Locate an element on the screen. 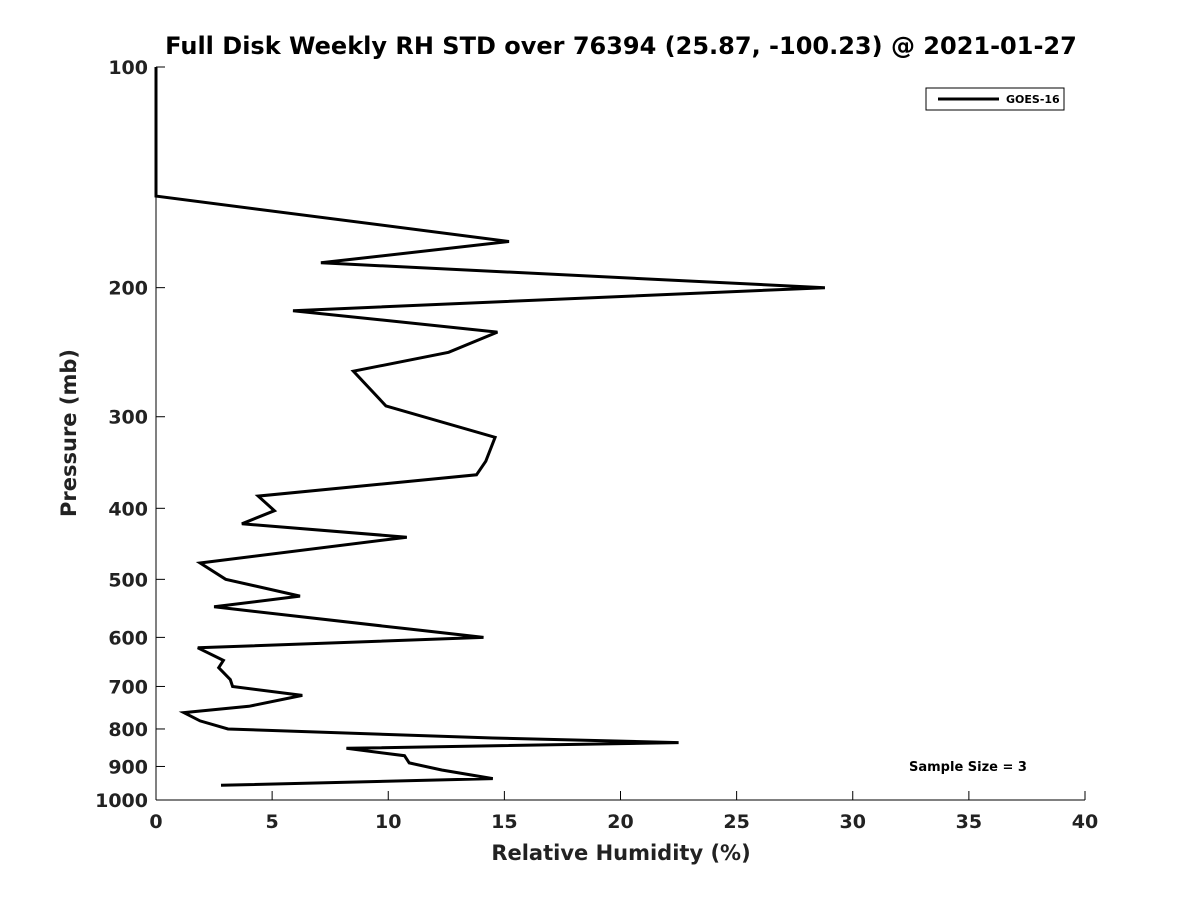  x-tick-label: 15 is located at coordinates (504, 822).